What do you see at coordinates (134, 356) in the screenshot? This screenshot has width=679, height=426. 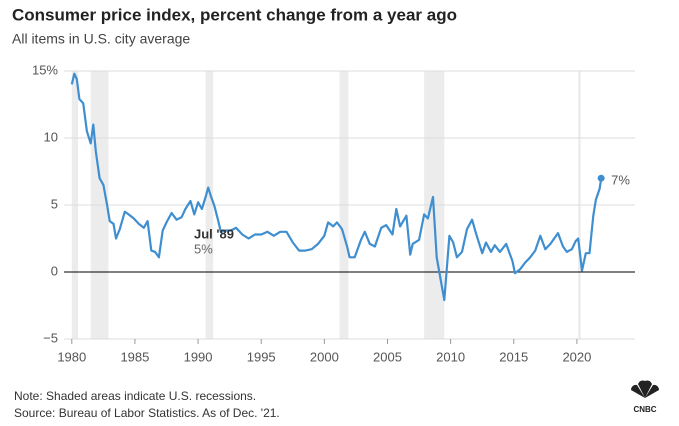 I see `x-tick-label: 1985` at bounding box center [134, 356].